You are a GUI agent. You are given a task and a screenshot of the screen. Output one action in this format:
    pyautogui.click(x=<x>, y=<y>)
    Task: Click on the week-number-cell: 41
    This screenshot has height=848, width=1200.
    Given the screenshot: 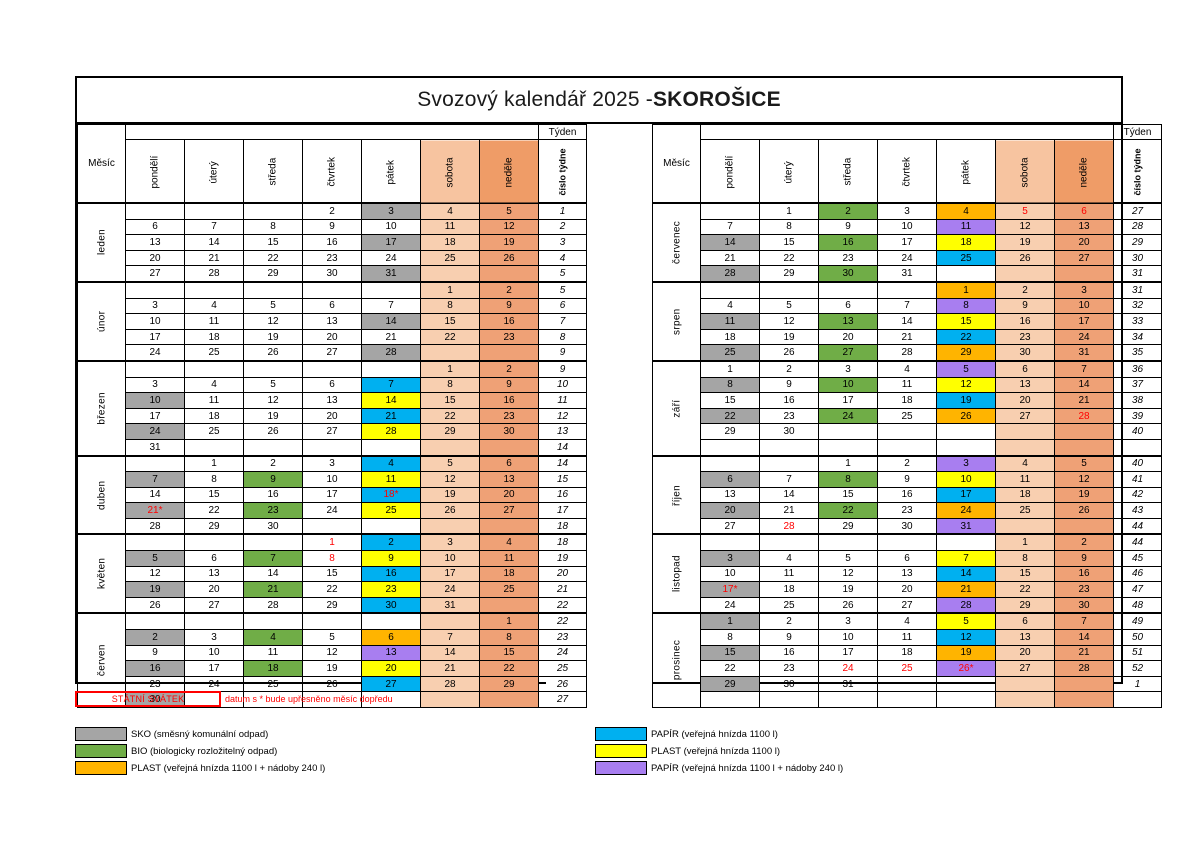 What is the action you would take?
    pyautogui.click(x=1138, y=479)
    